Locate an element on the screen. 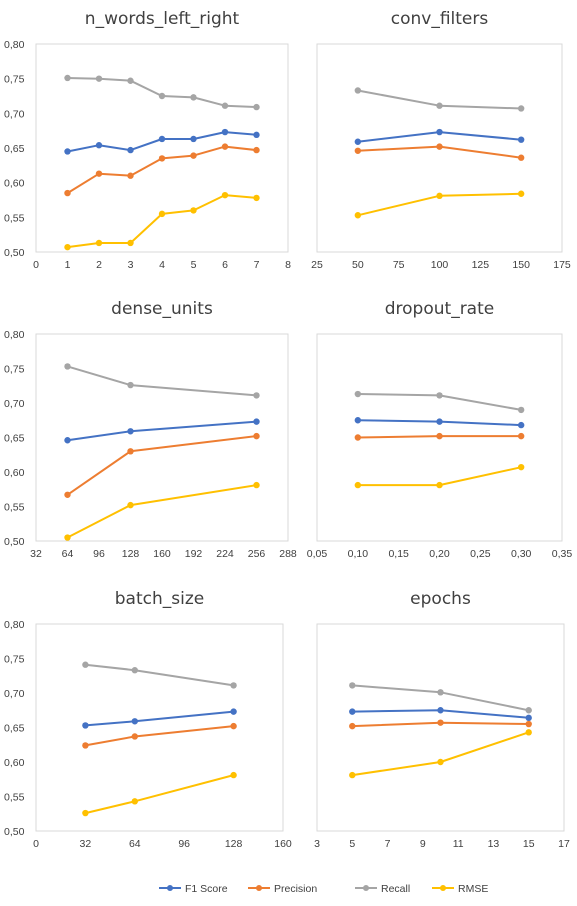  x-tick-label: 3 is located at coordinates (317, 844).